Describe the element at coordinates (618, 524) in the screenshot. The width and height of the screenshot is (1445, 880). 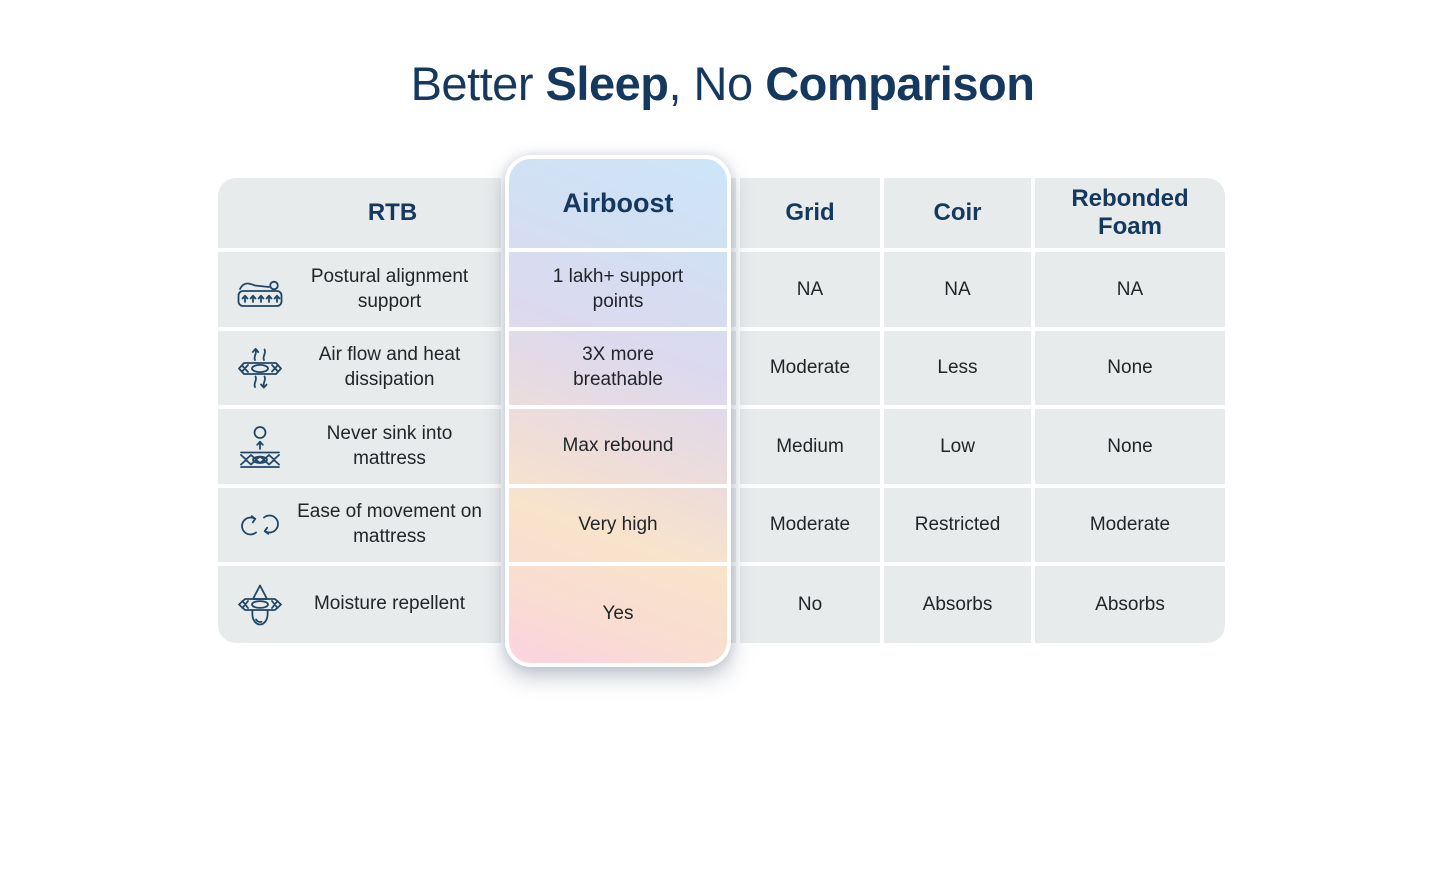
I see `airboost-value-row-4: Very high` at that location.